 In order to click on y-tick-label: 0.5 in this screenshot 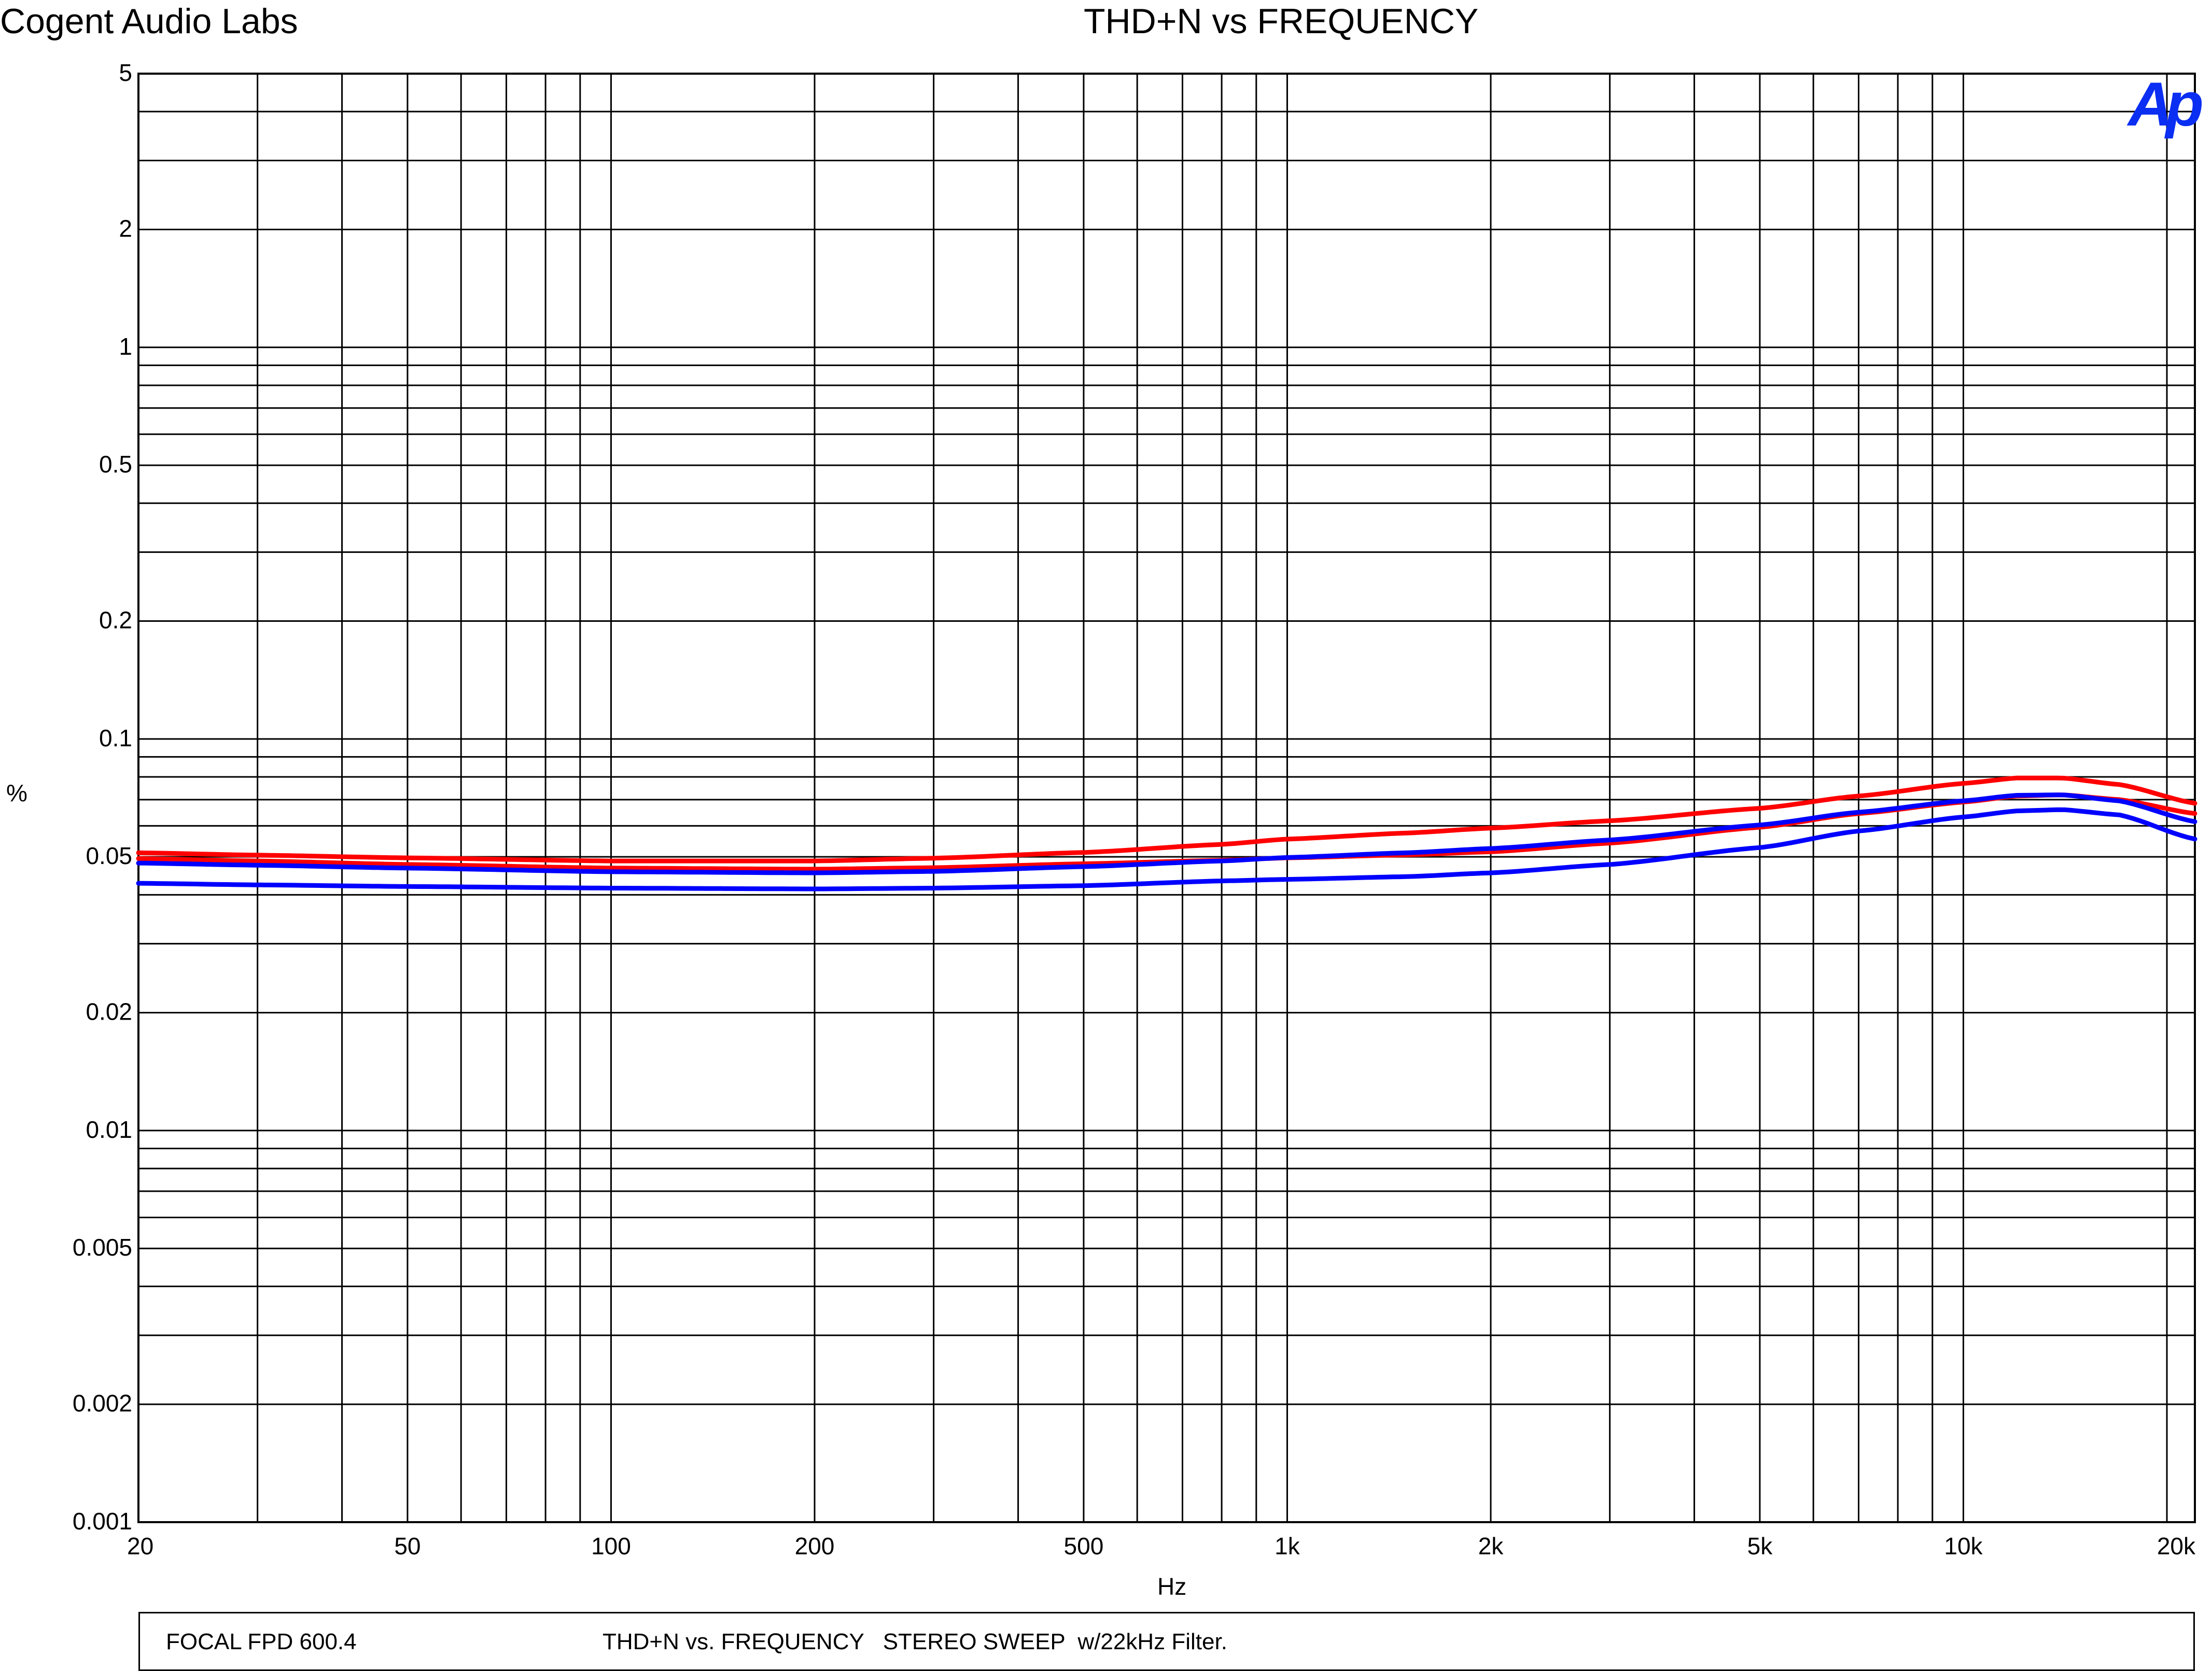, I will do `click(115, 464)`.